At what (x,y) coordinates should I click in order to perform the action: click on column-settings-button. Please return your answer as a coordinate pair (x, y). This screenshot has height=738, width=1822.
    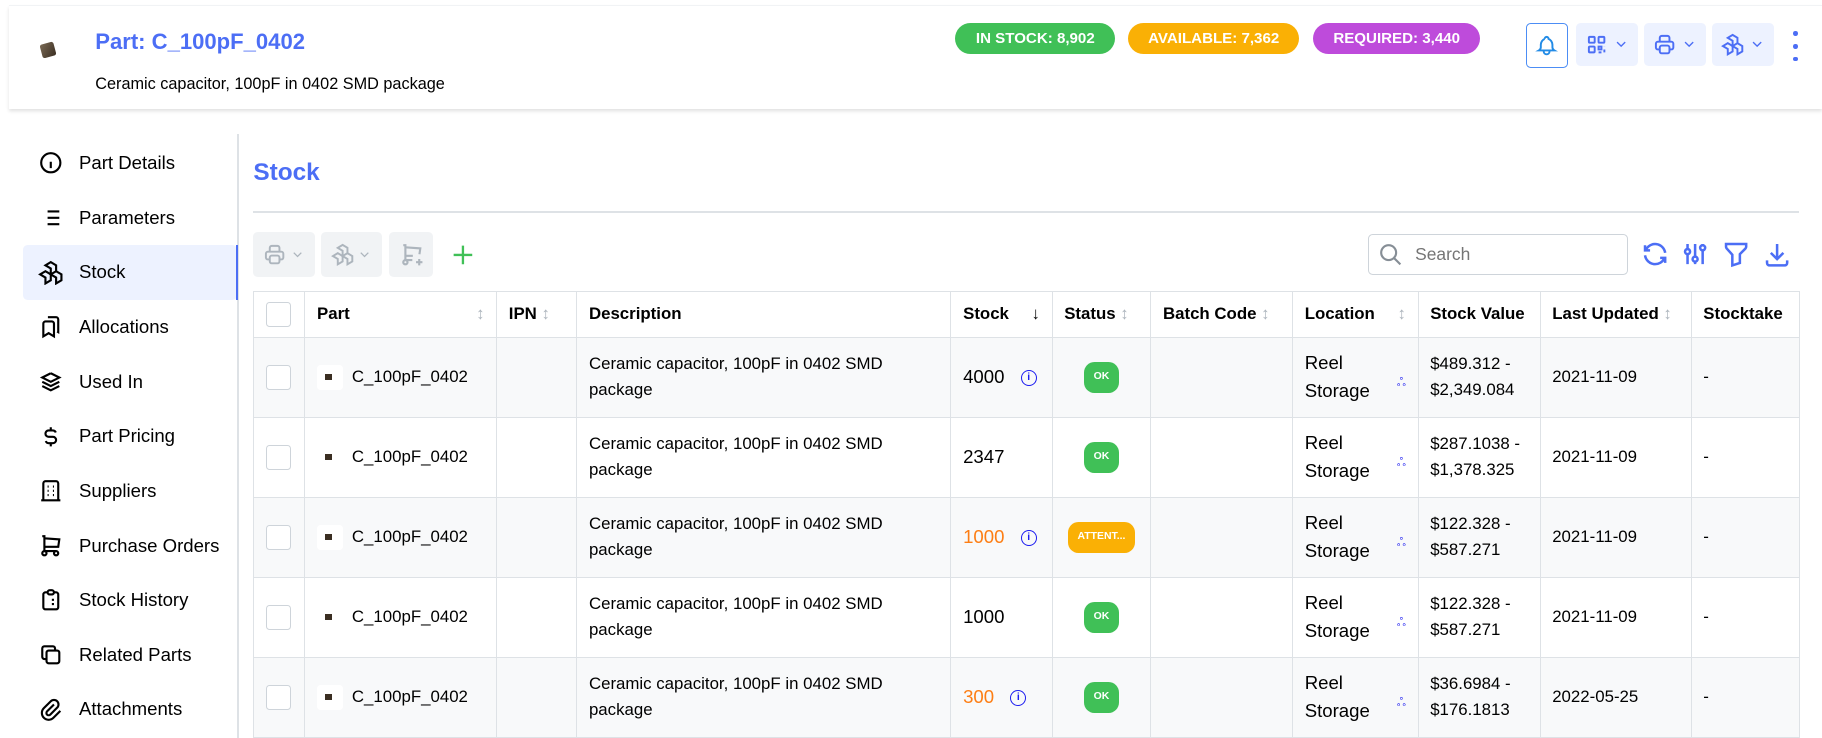
    Looking at the image, I should click on (1695, 254).